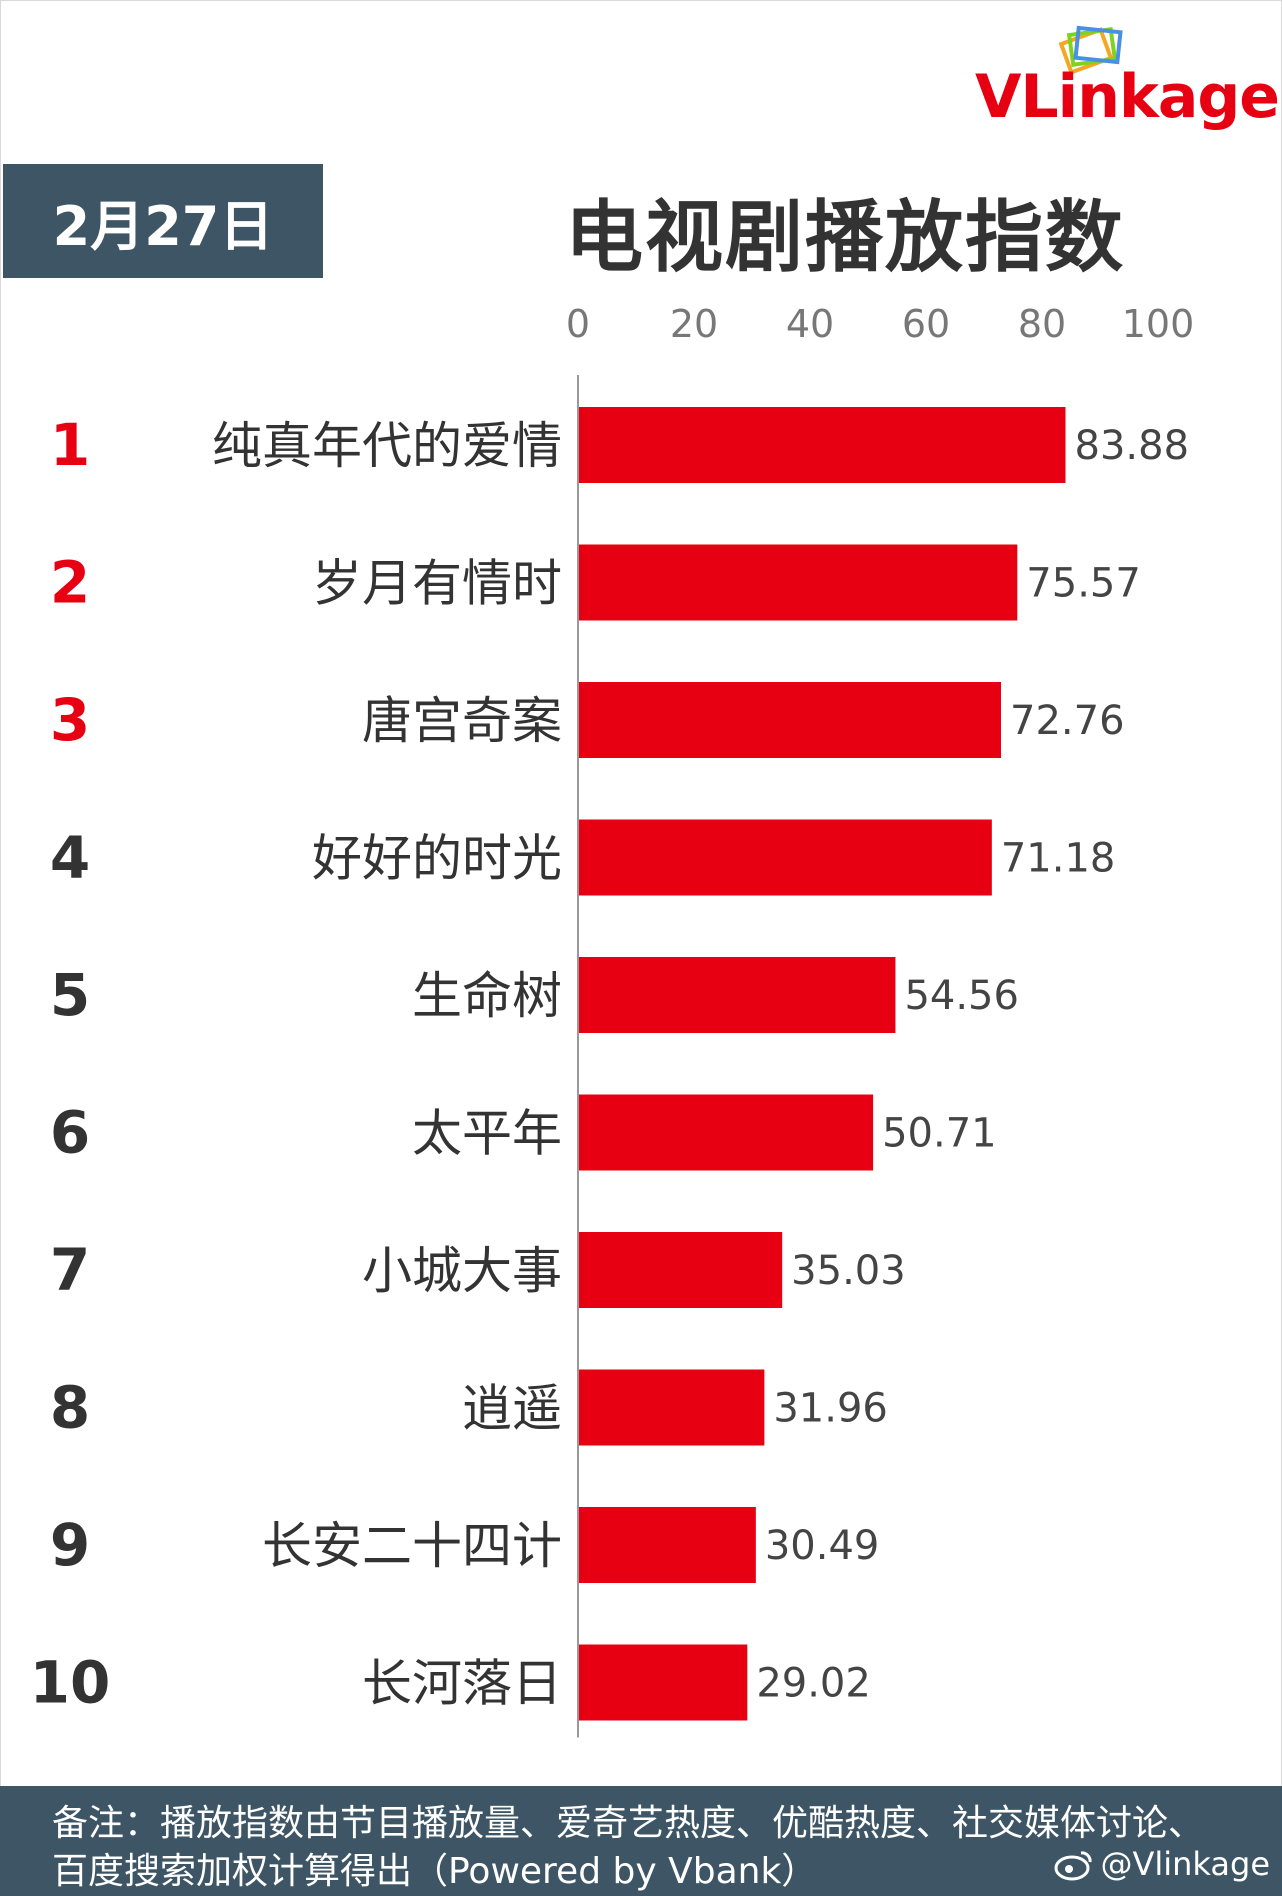 The height and width of the screenshot is (1896, 1282). What do you see at coordinates (437, 584) in the screenshot?
I see `category-label: 岁月有情时` at bounding box center [437, 584].